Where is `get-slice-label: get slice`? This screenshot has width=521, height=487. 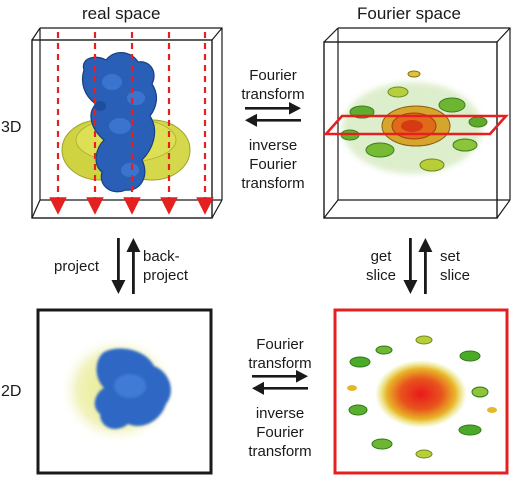 get-slice-label: get slice is located at coordinates (381, 266).